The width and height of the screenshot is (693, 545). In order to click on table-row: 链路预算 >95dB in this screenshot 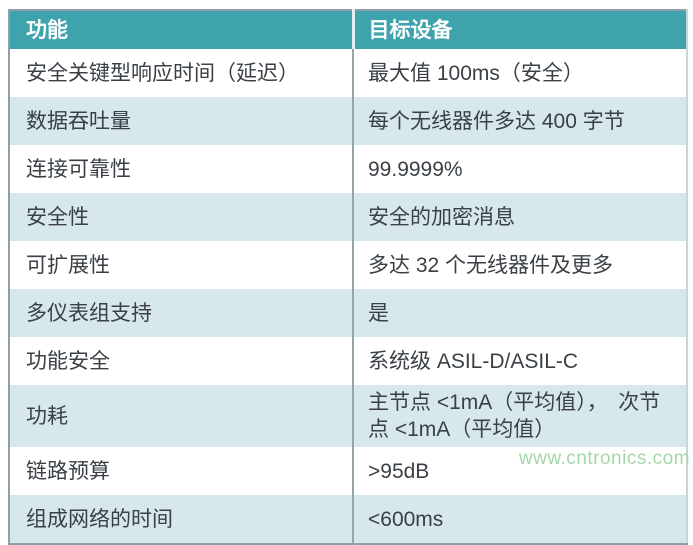, I will do `click(348, 471)`.